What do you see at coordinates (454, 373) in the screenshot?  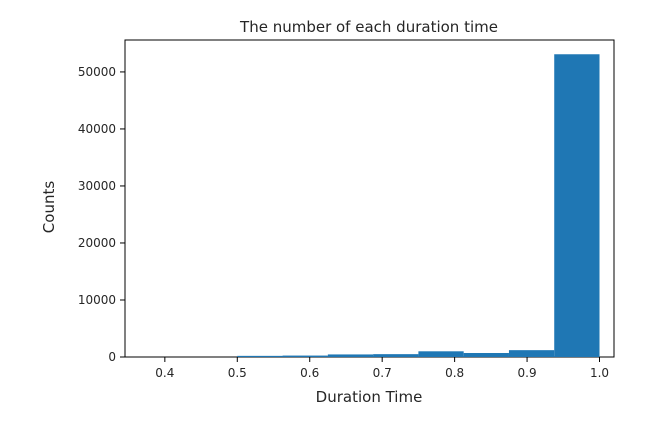 I see `x-tick-label: 0.8` at bounding box center [454, 373].